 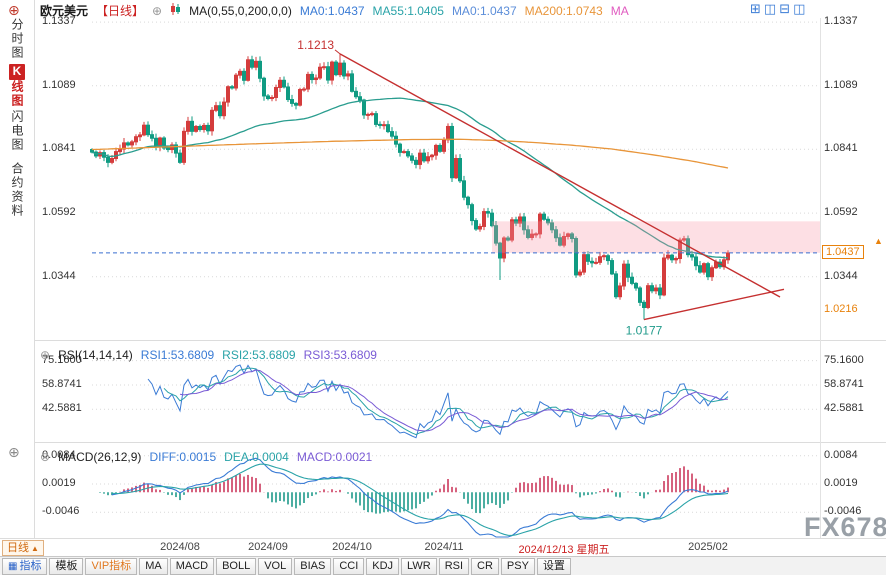 What do you see at coordinates (844, 383) in the screenshot?
I see `rsi-axis-right-2: 58.8741` at bounding box center [844, 383].